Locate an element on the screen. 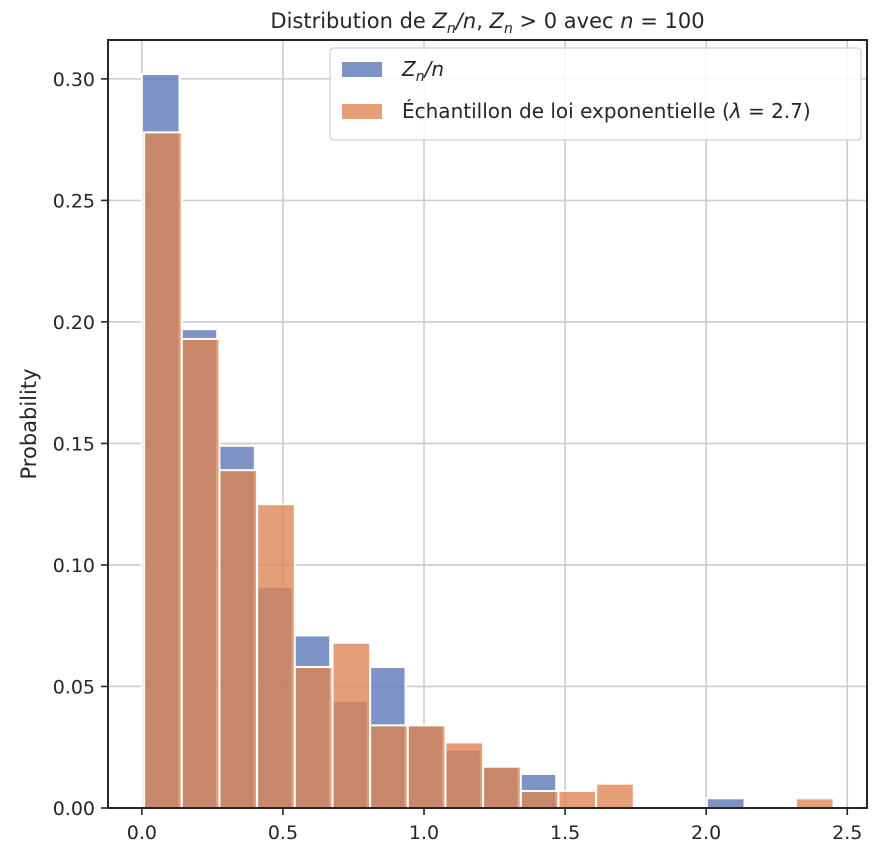 Image resolution: width=893 pixels, height=859 pixels. x-tick-label: 0.0 is located at coordinates (142, 833).